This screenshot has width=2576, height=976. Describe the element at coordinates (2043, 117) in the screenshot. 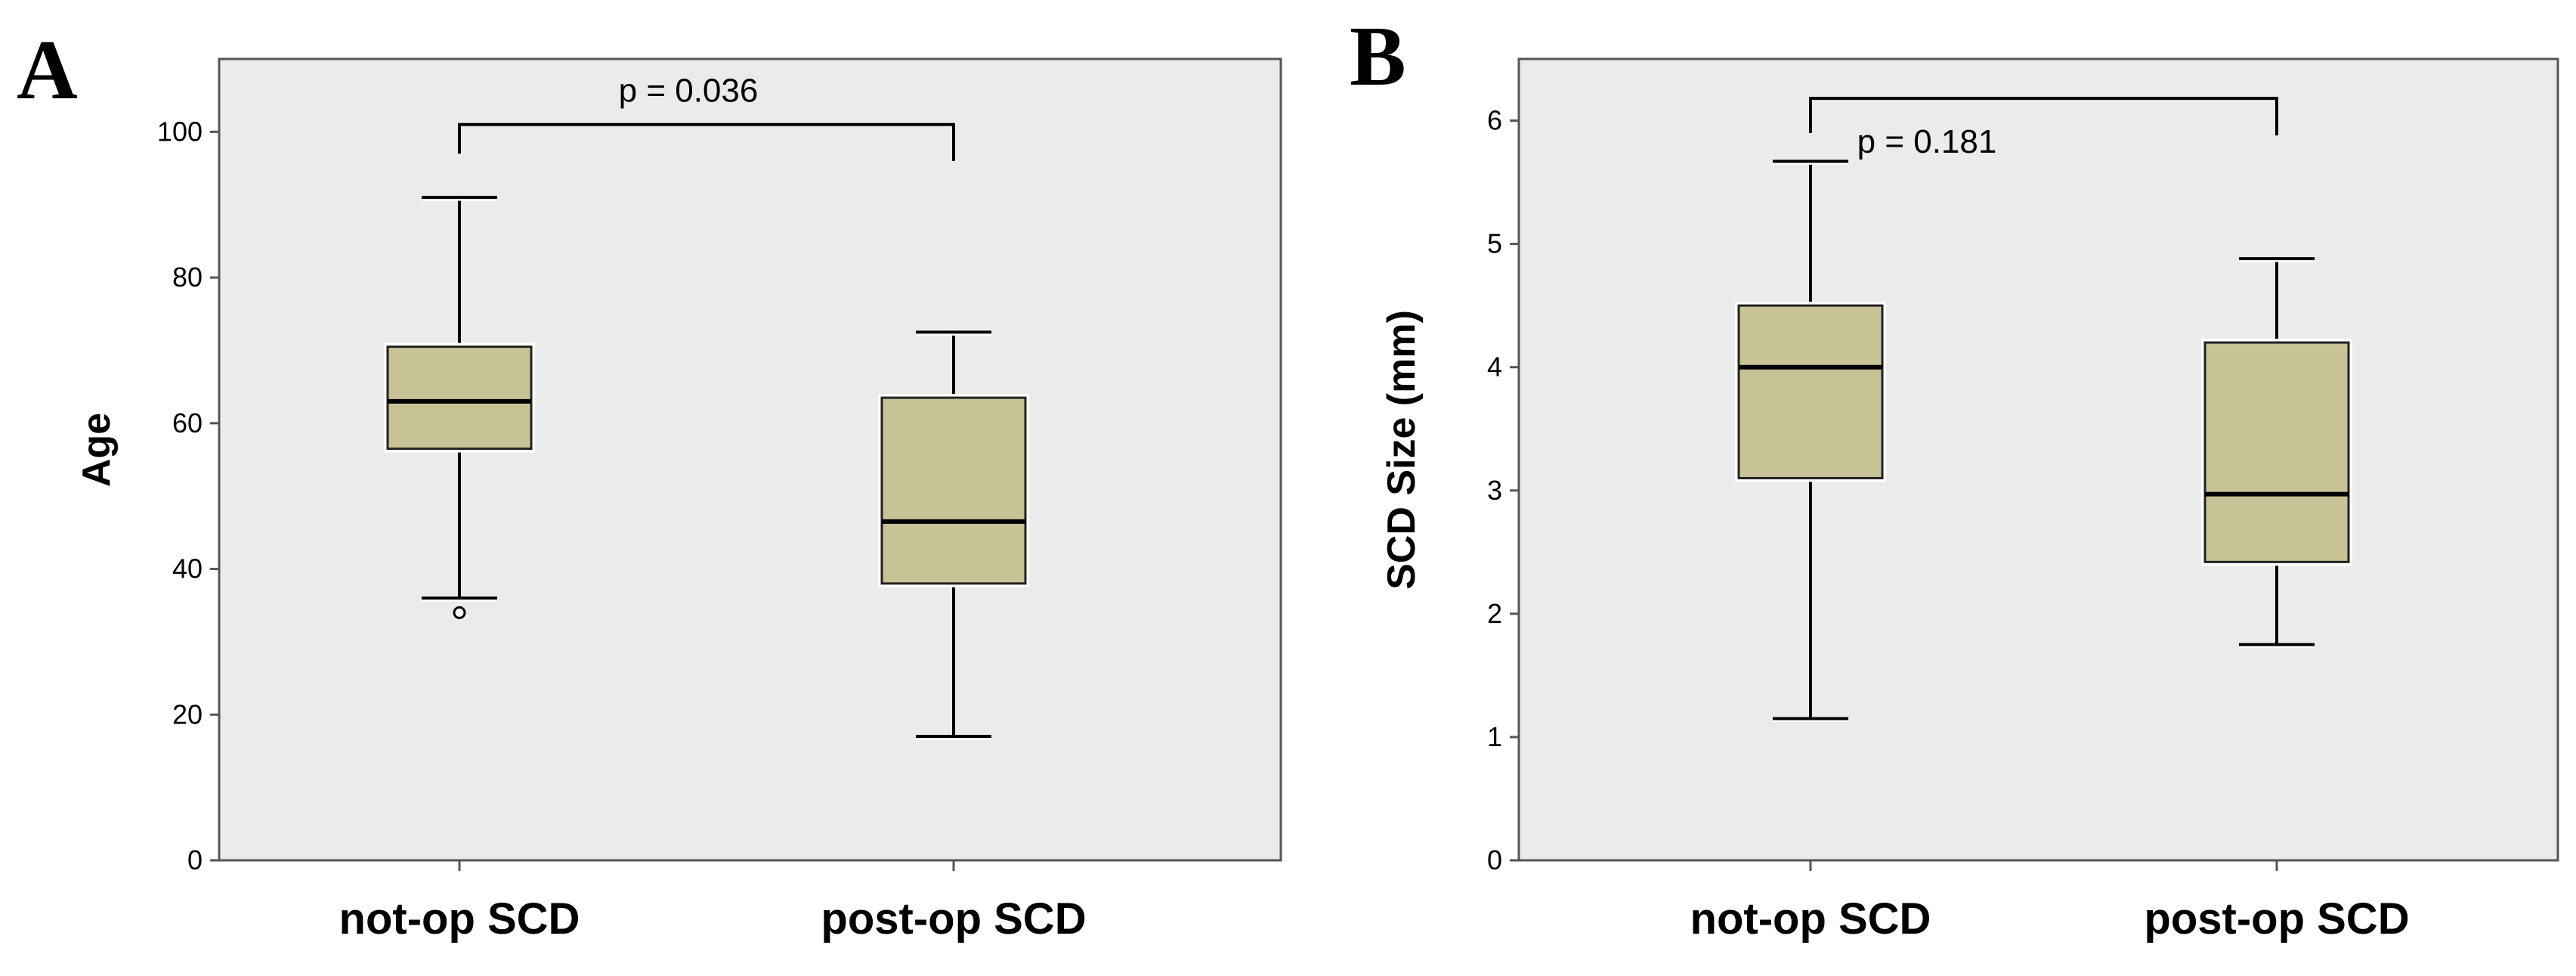

I see `significance-bracket-b` at that location.